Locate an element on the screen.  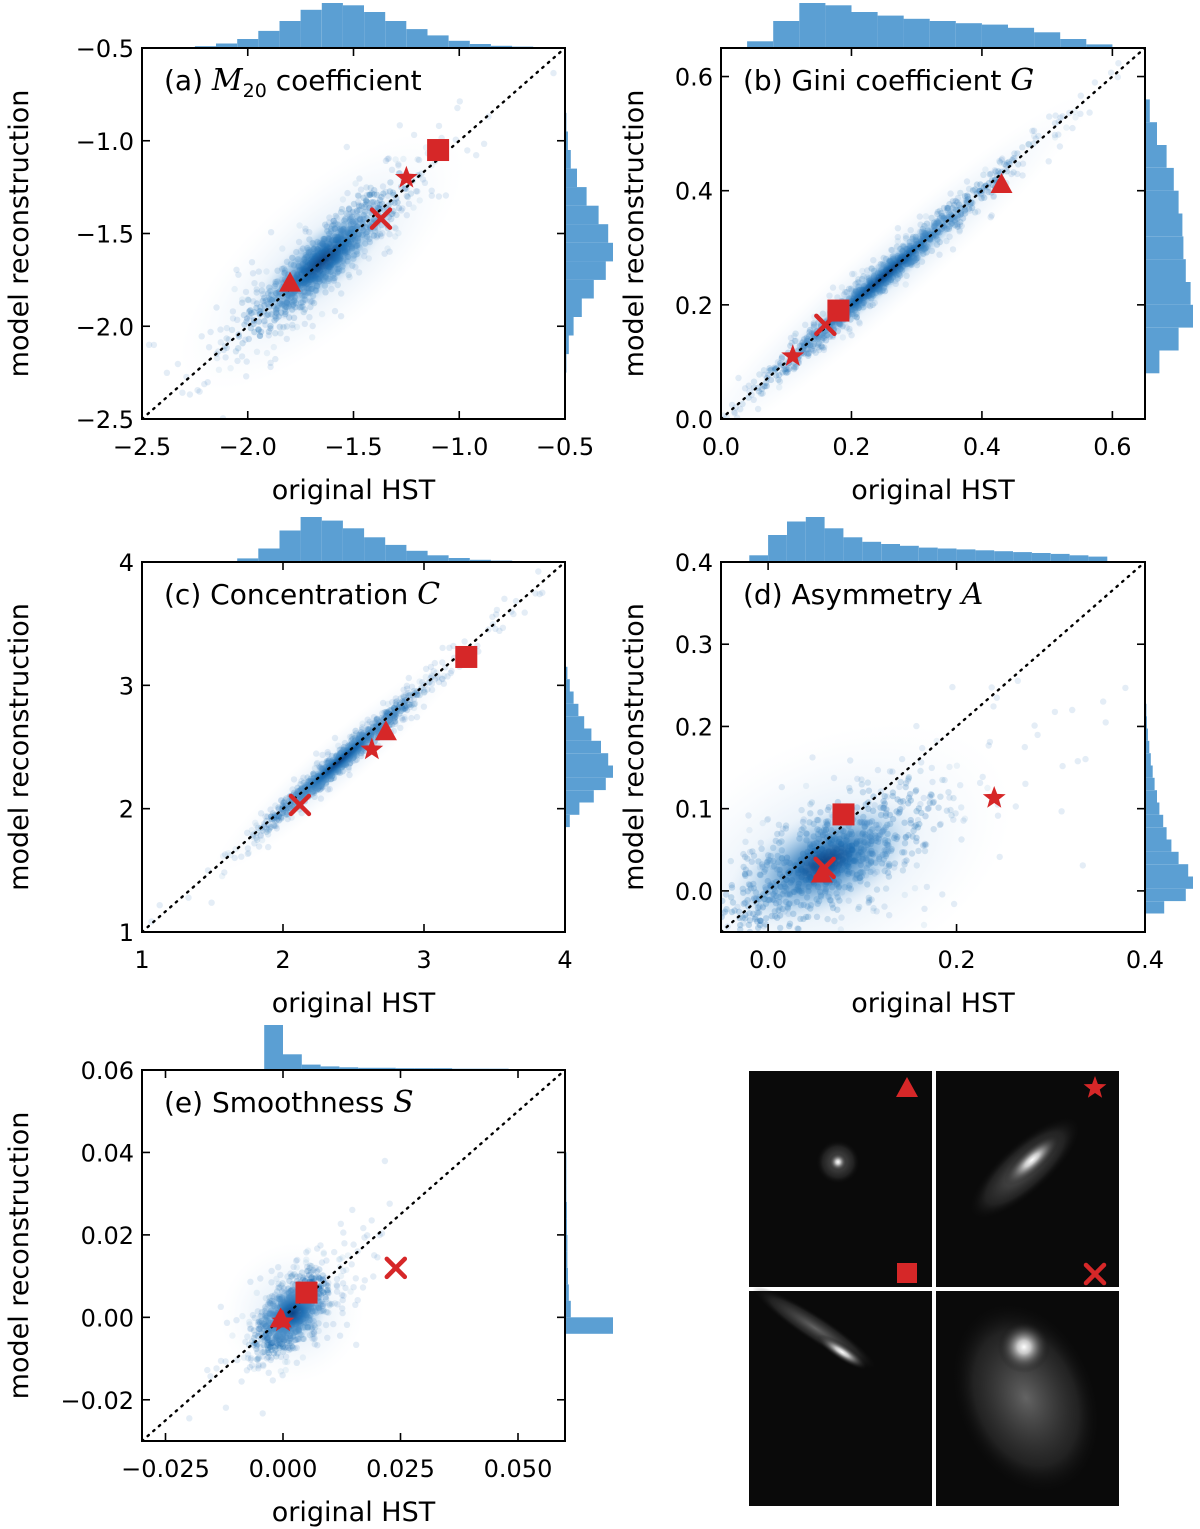
x-tick-label: −0.5 is located at coordinates (565, 447).